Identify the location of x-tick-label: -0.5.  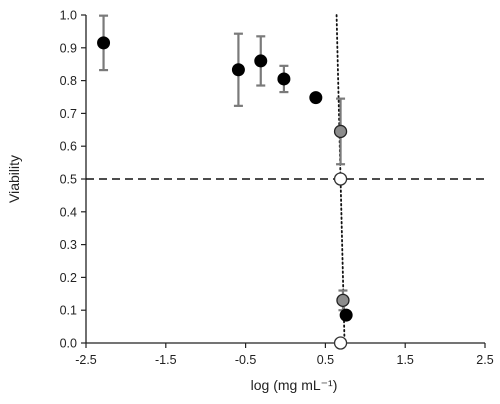
(246, 360).